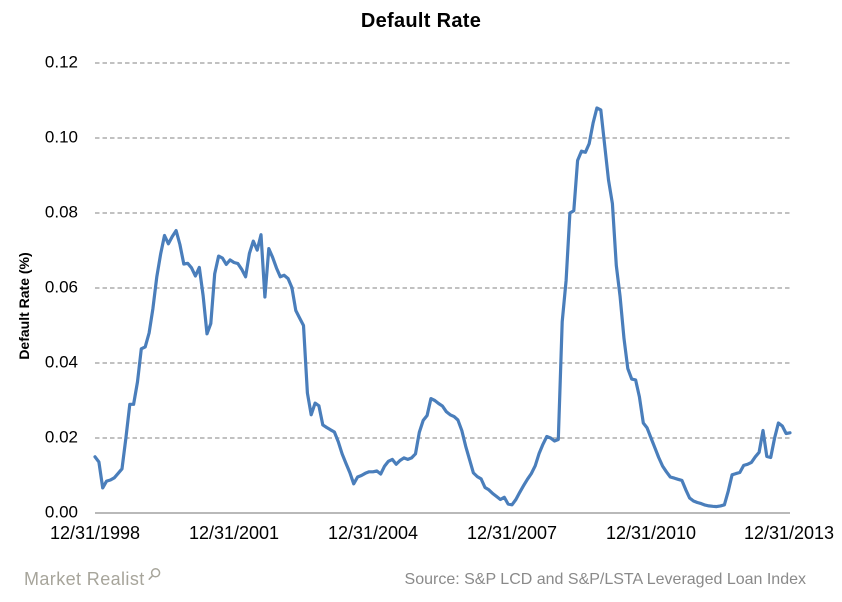  What do you see at coordinates (61, 287) in the screenshot?
I see `y-tick-label: 0.06` at bounding box center [61, 287].